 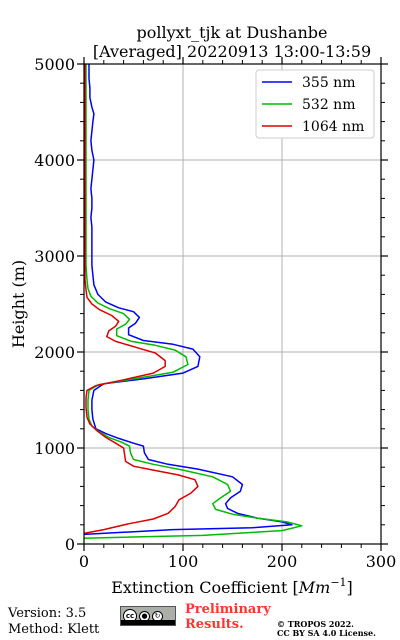 I want to click on version-info: Version: 3.5 Method: Klett, so click(x=53, y=622).